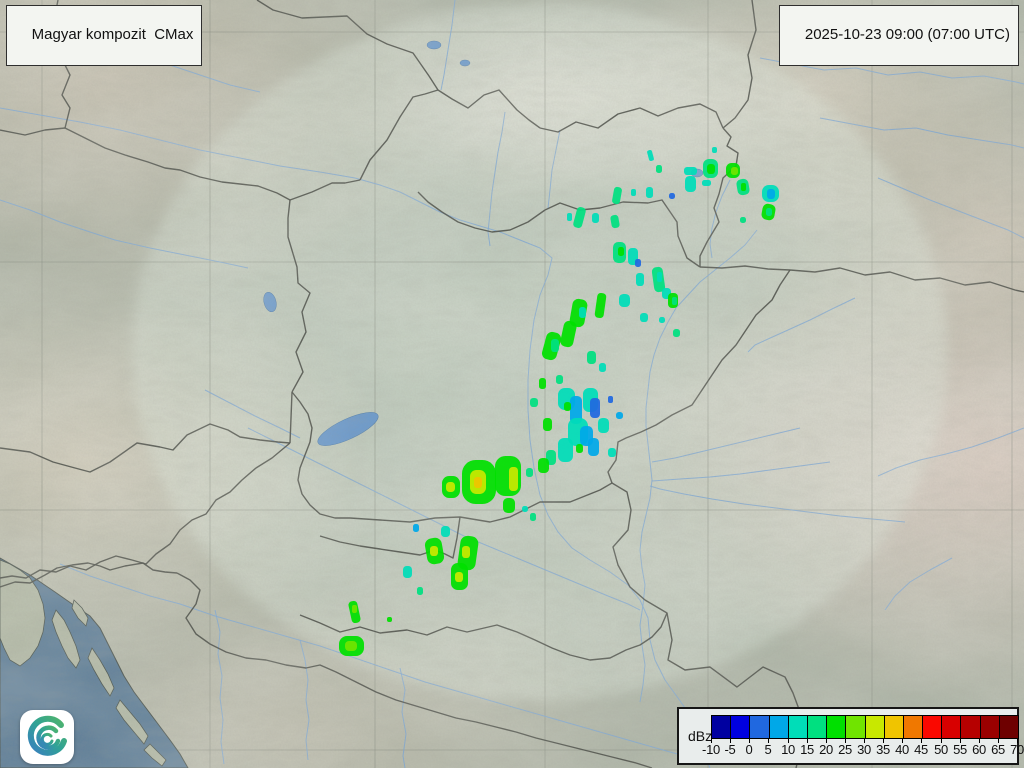 The width and height of the screenshot is (1024, 768). What do you see at coordinates (112, 34) in the screenshot?
I see `product-title: Magyar kompozit CMax` at bounding box center [112, 34].